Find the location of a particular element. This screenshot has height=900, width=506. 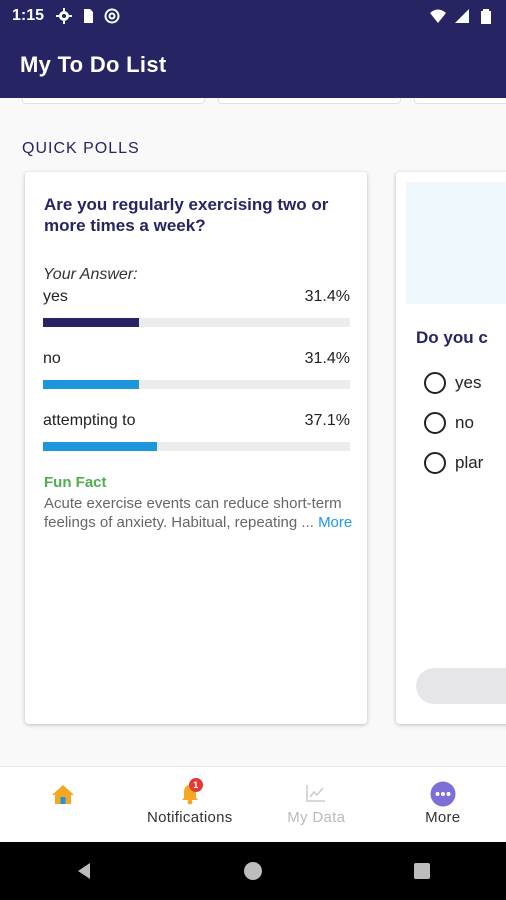

nav-home is located at coordinates (63, 804).